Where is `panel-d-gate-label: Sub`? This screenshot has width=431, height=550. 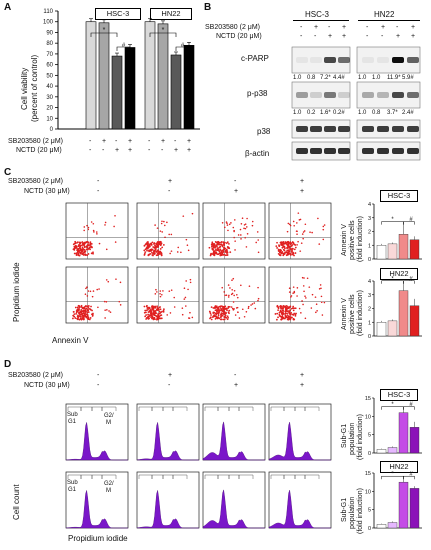
panel-d-gate-label: Sub is located at coordinates (72, 483).